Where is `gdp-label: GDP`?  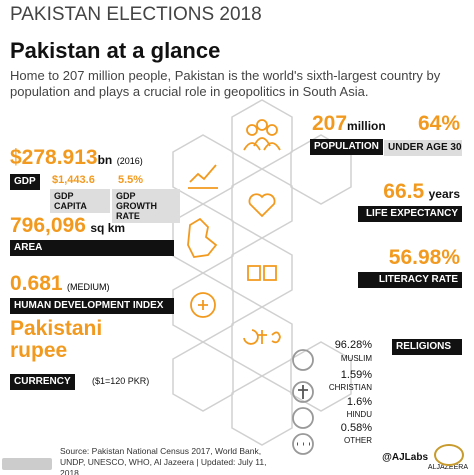 gdp-label: GDP is located at coordinates (25, 182).